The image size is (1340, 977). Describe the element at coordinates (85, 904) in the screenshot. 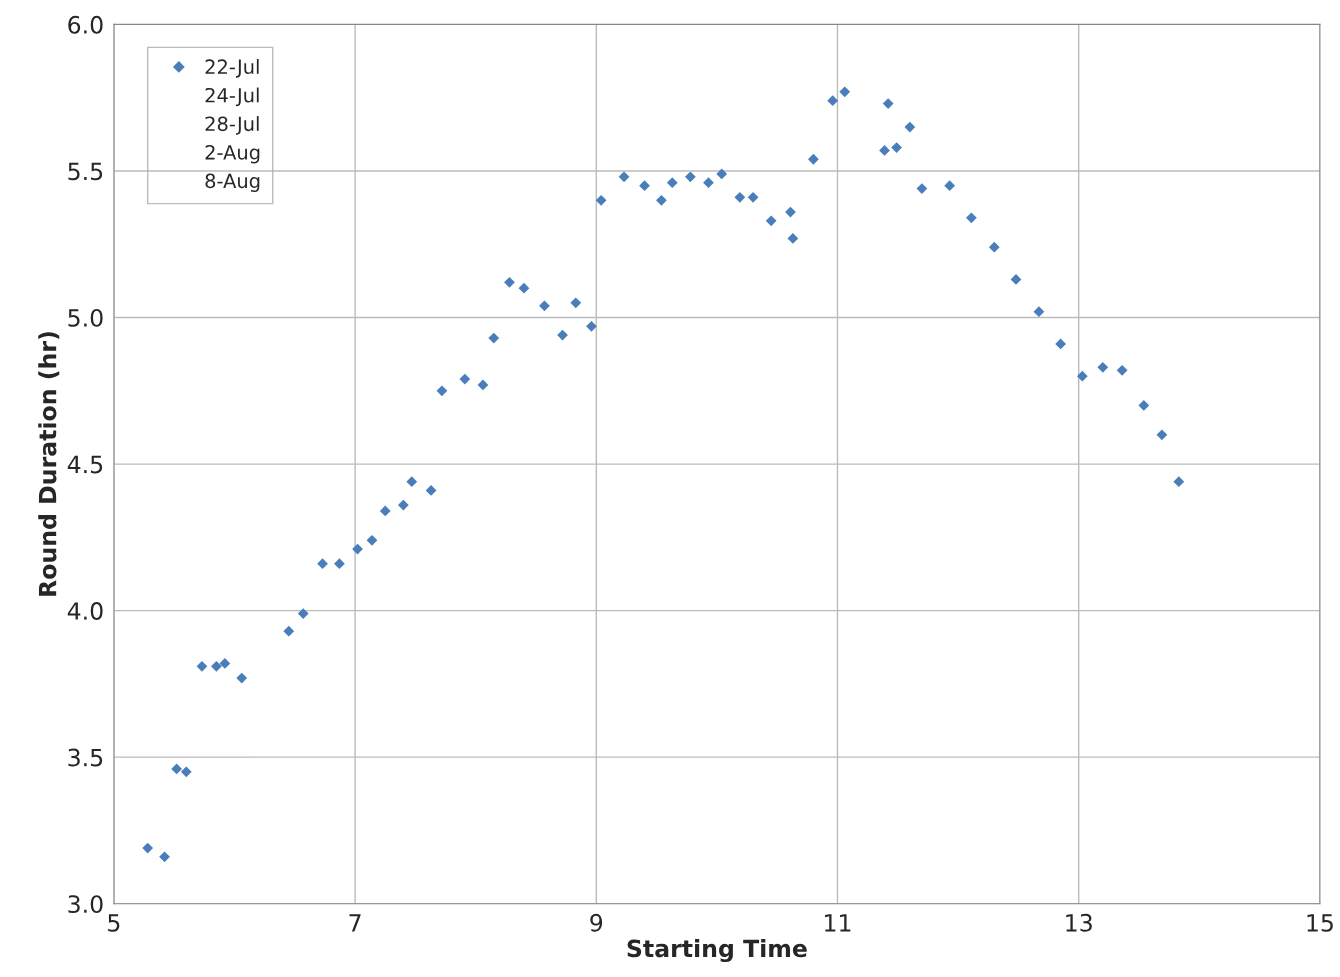

I see `y-tick-label: 3.0` at that location.